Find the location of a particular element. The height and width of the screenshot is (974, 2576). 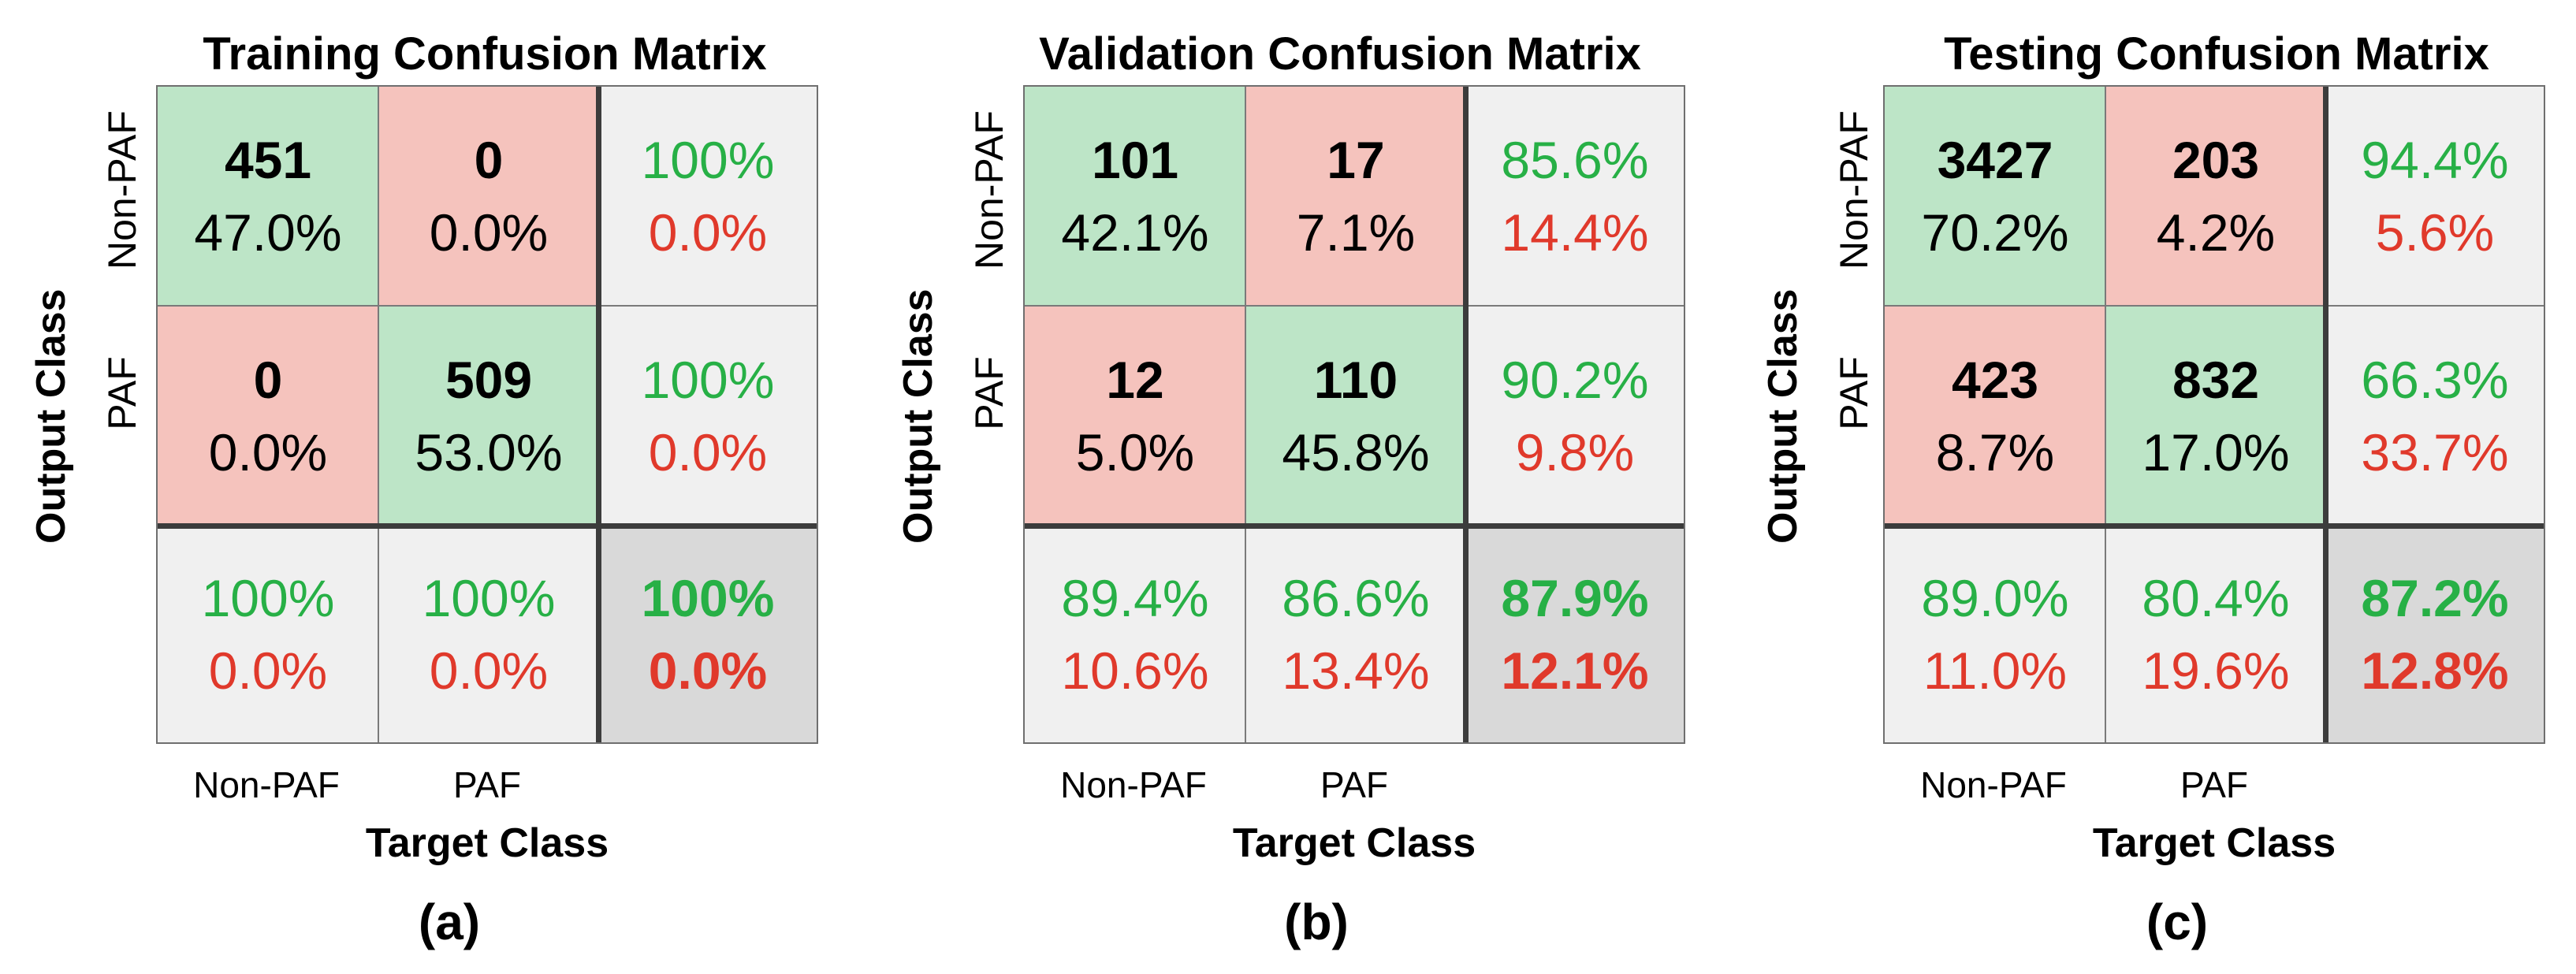

cell-count: 423 is located at coordinates (1995, 380).